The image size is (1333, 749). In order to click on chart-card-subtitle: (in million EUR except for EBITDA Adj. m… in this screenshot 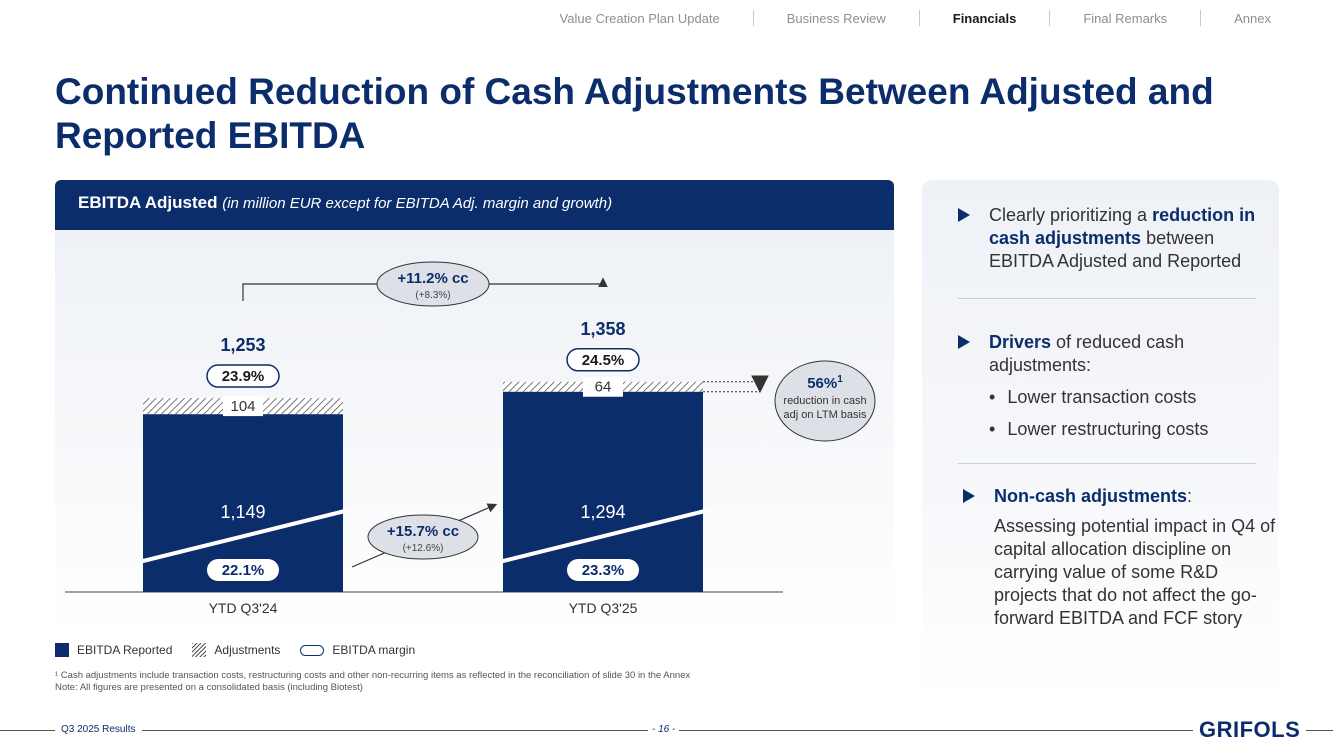, I will do `click(417, 203)`.